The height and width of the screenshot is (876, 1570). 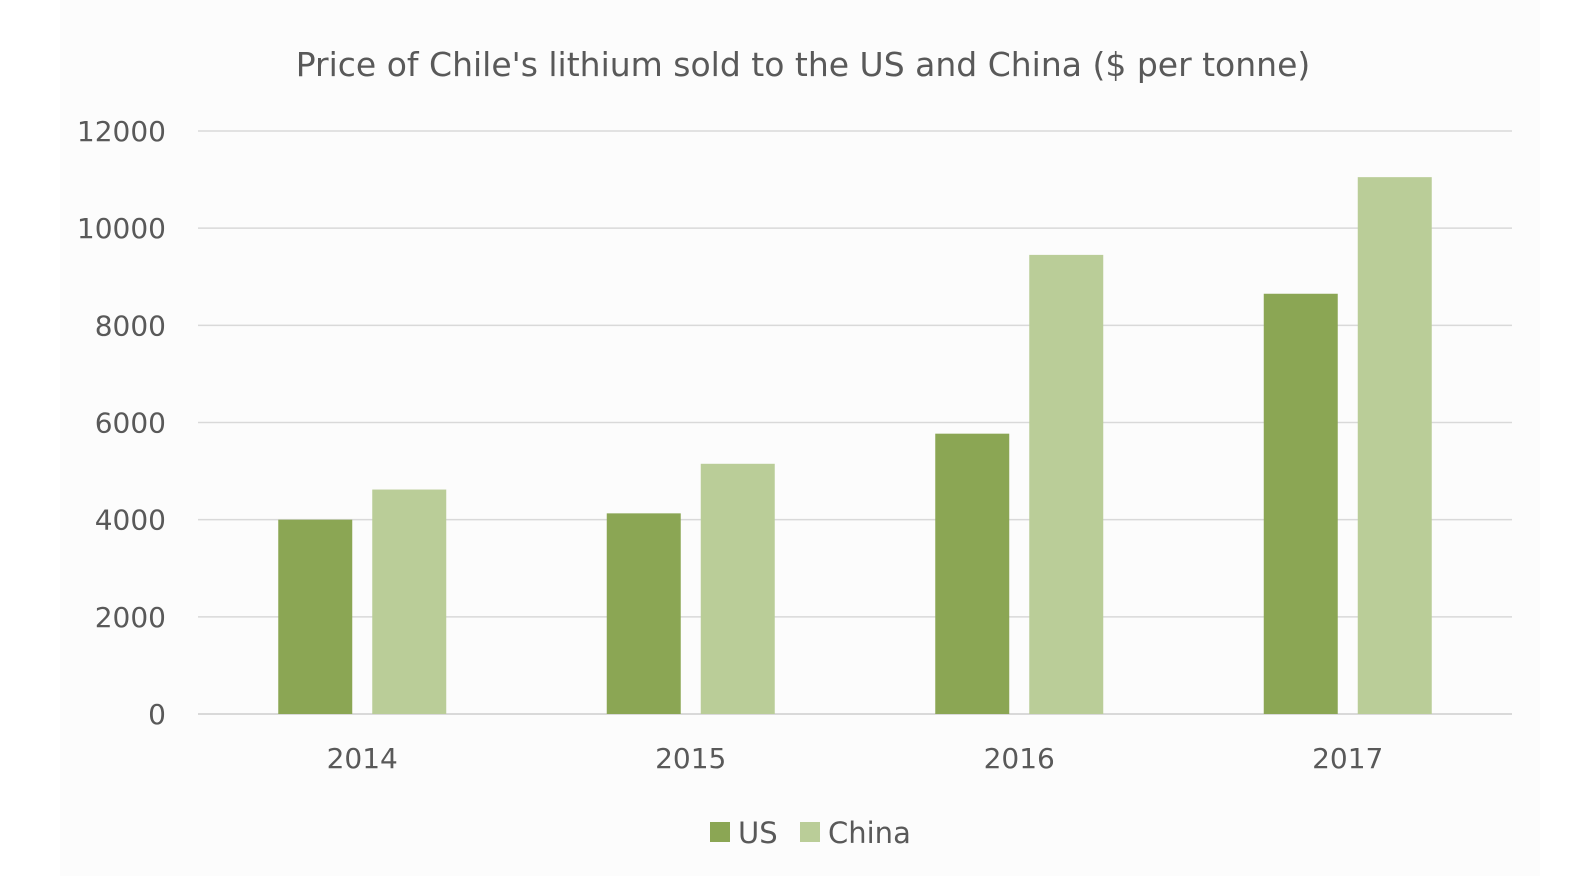 What do you see at coordinates (130, 423) in the screenshot?
I see `y-tick-label: 6000` at bounding box center [130, 423].